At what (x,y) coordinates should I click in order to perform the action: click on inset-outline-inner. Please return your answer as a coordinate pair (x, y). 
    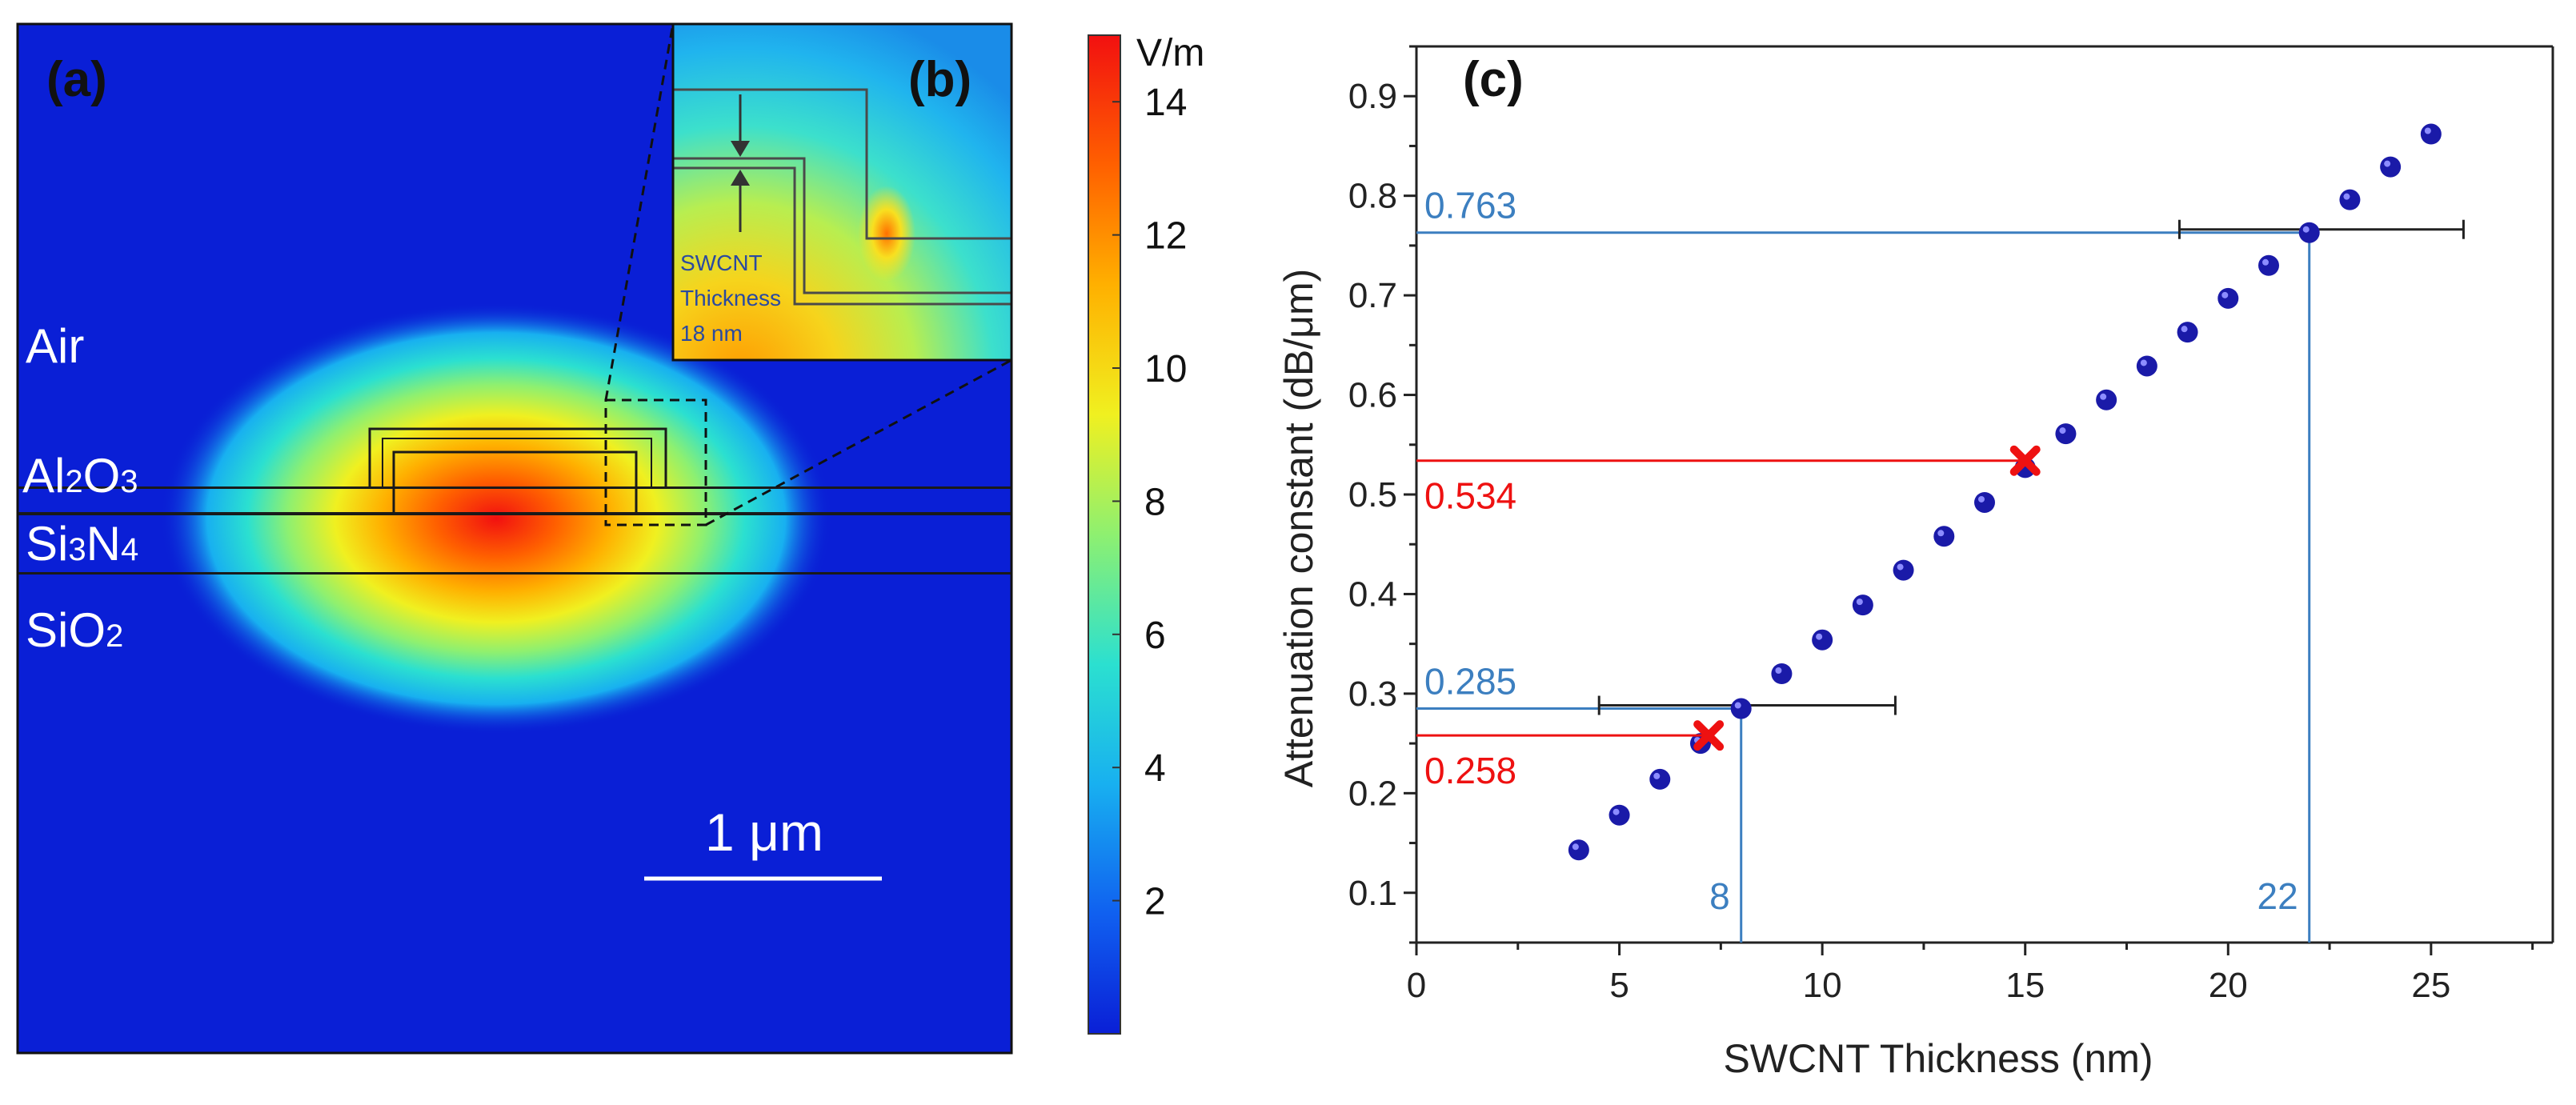
    Looking at the image, I should click on (842, 236).